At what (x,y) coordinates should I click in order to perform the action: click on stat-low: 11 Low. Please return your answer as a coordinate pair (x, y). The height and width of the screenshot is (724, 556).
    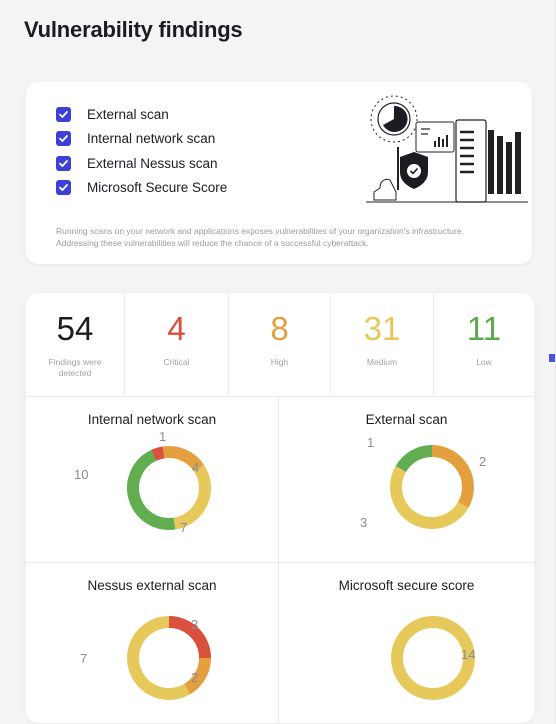
    Looking at the image, I should click on (484, 344).